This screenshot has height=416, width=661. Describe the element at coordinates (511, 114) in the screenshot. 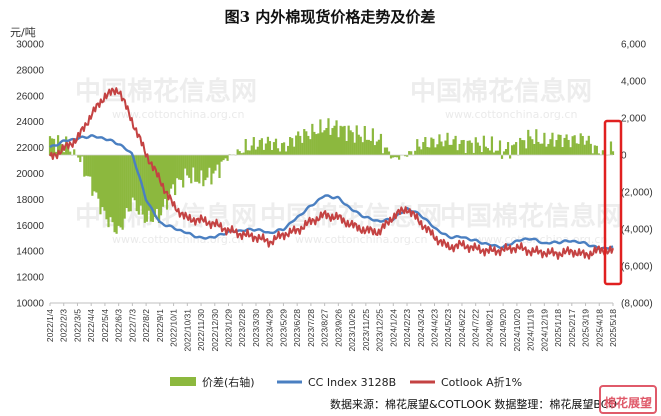

I see `watermark-sub-2: www.cottonchina.org.cn` at that location.